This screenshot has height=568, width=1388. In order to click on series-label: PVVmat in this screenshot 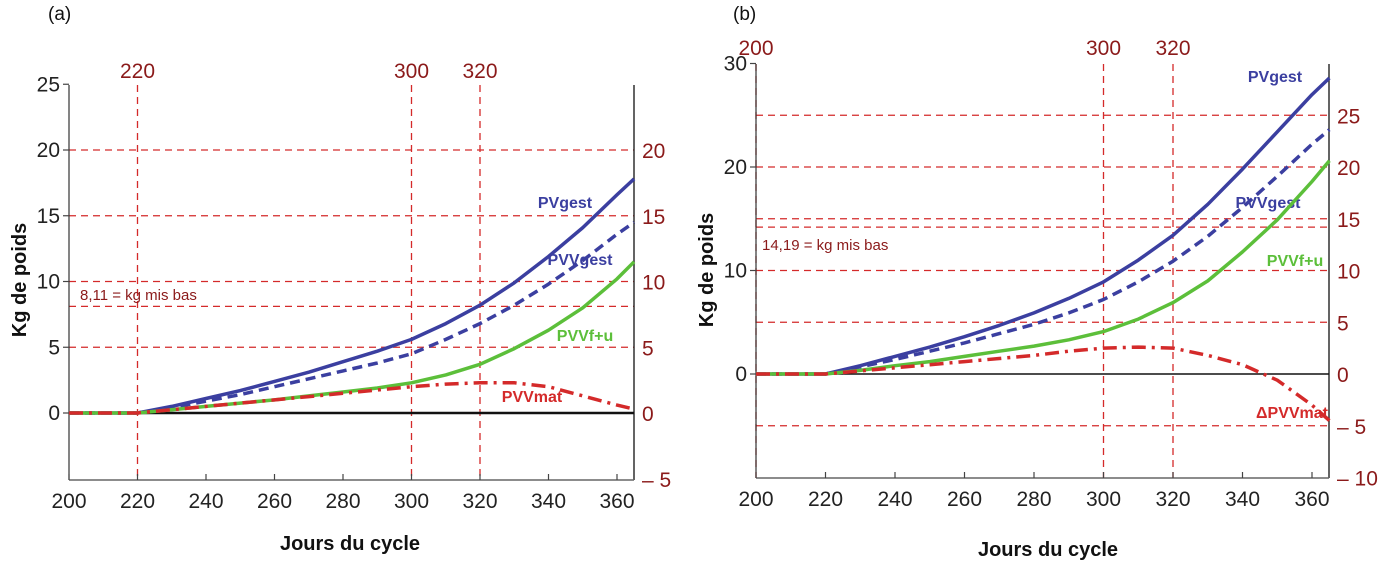, I will do `click(532, 397)`.